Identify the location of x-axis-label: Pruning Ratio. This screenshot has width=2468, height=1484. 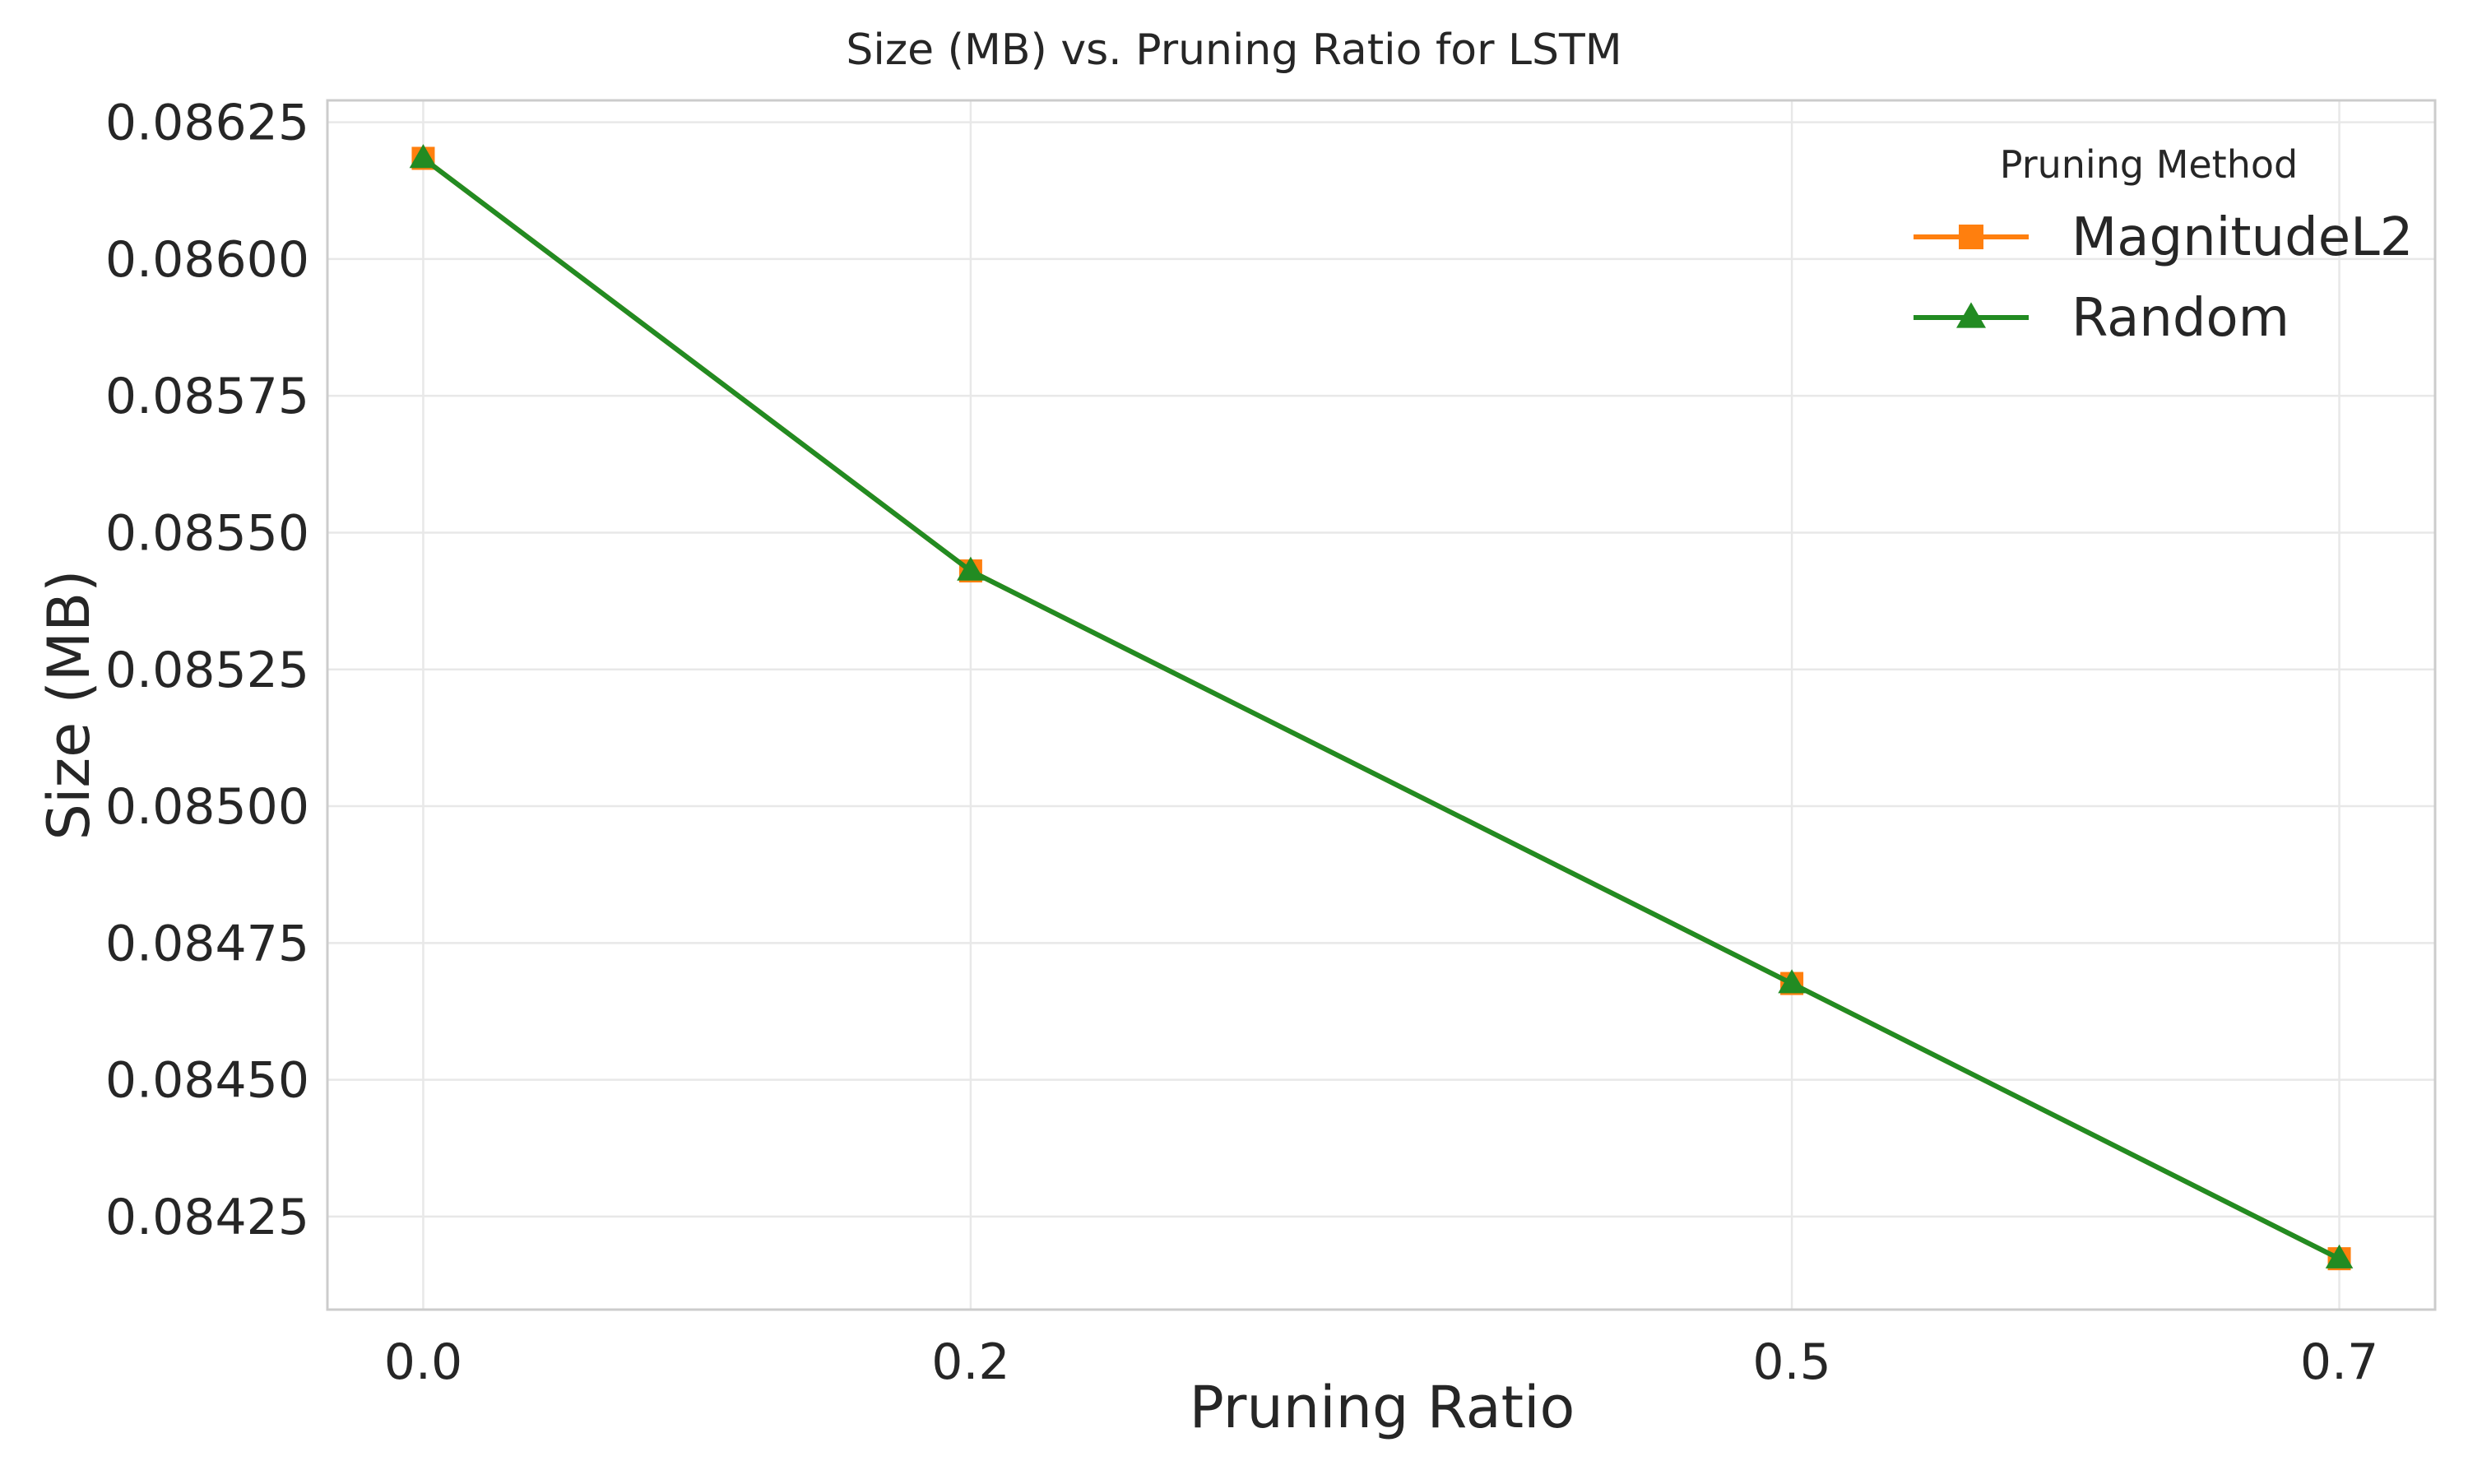
(1382, 1407).